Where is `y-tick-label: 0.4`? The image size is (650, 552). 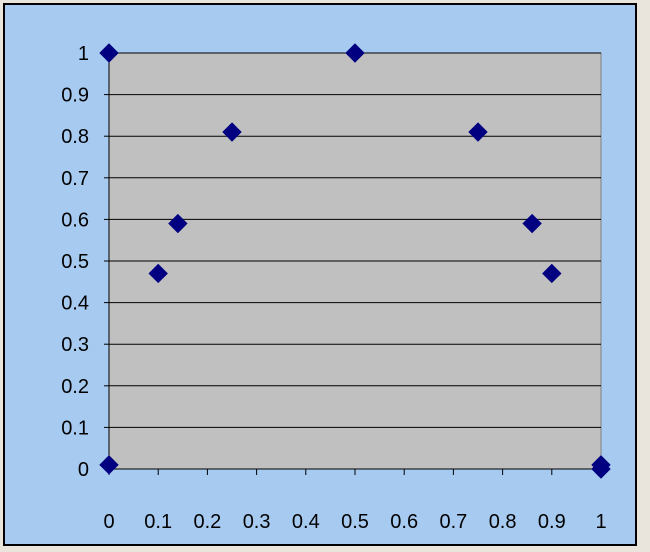 y-tick-label: 0.4 is located at coordinates (75, 304).